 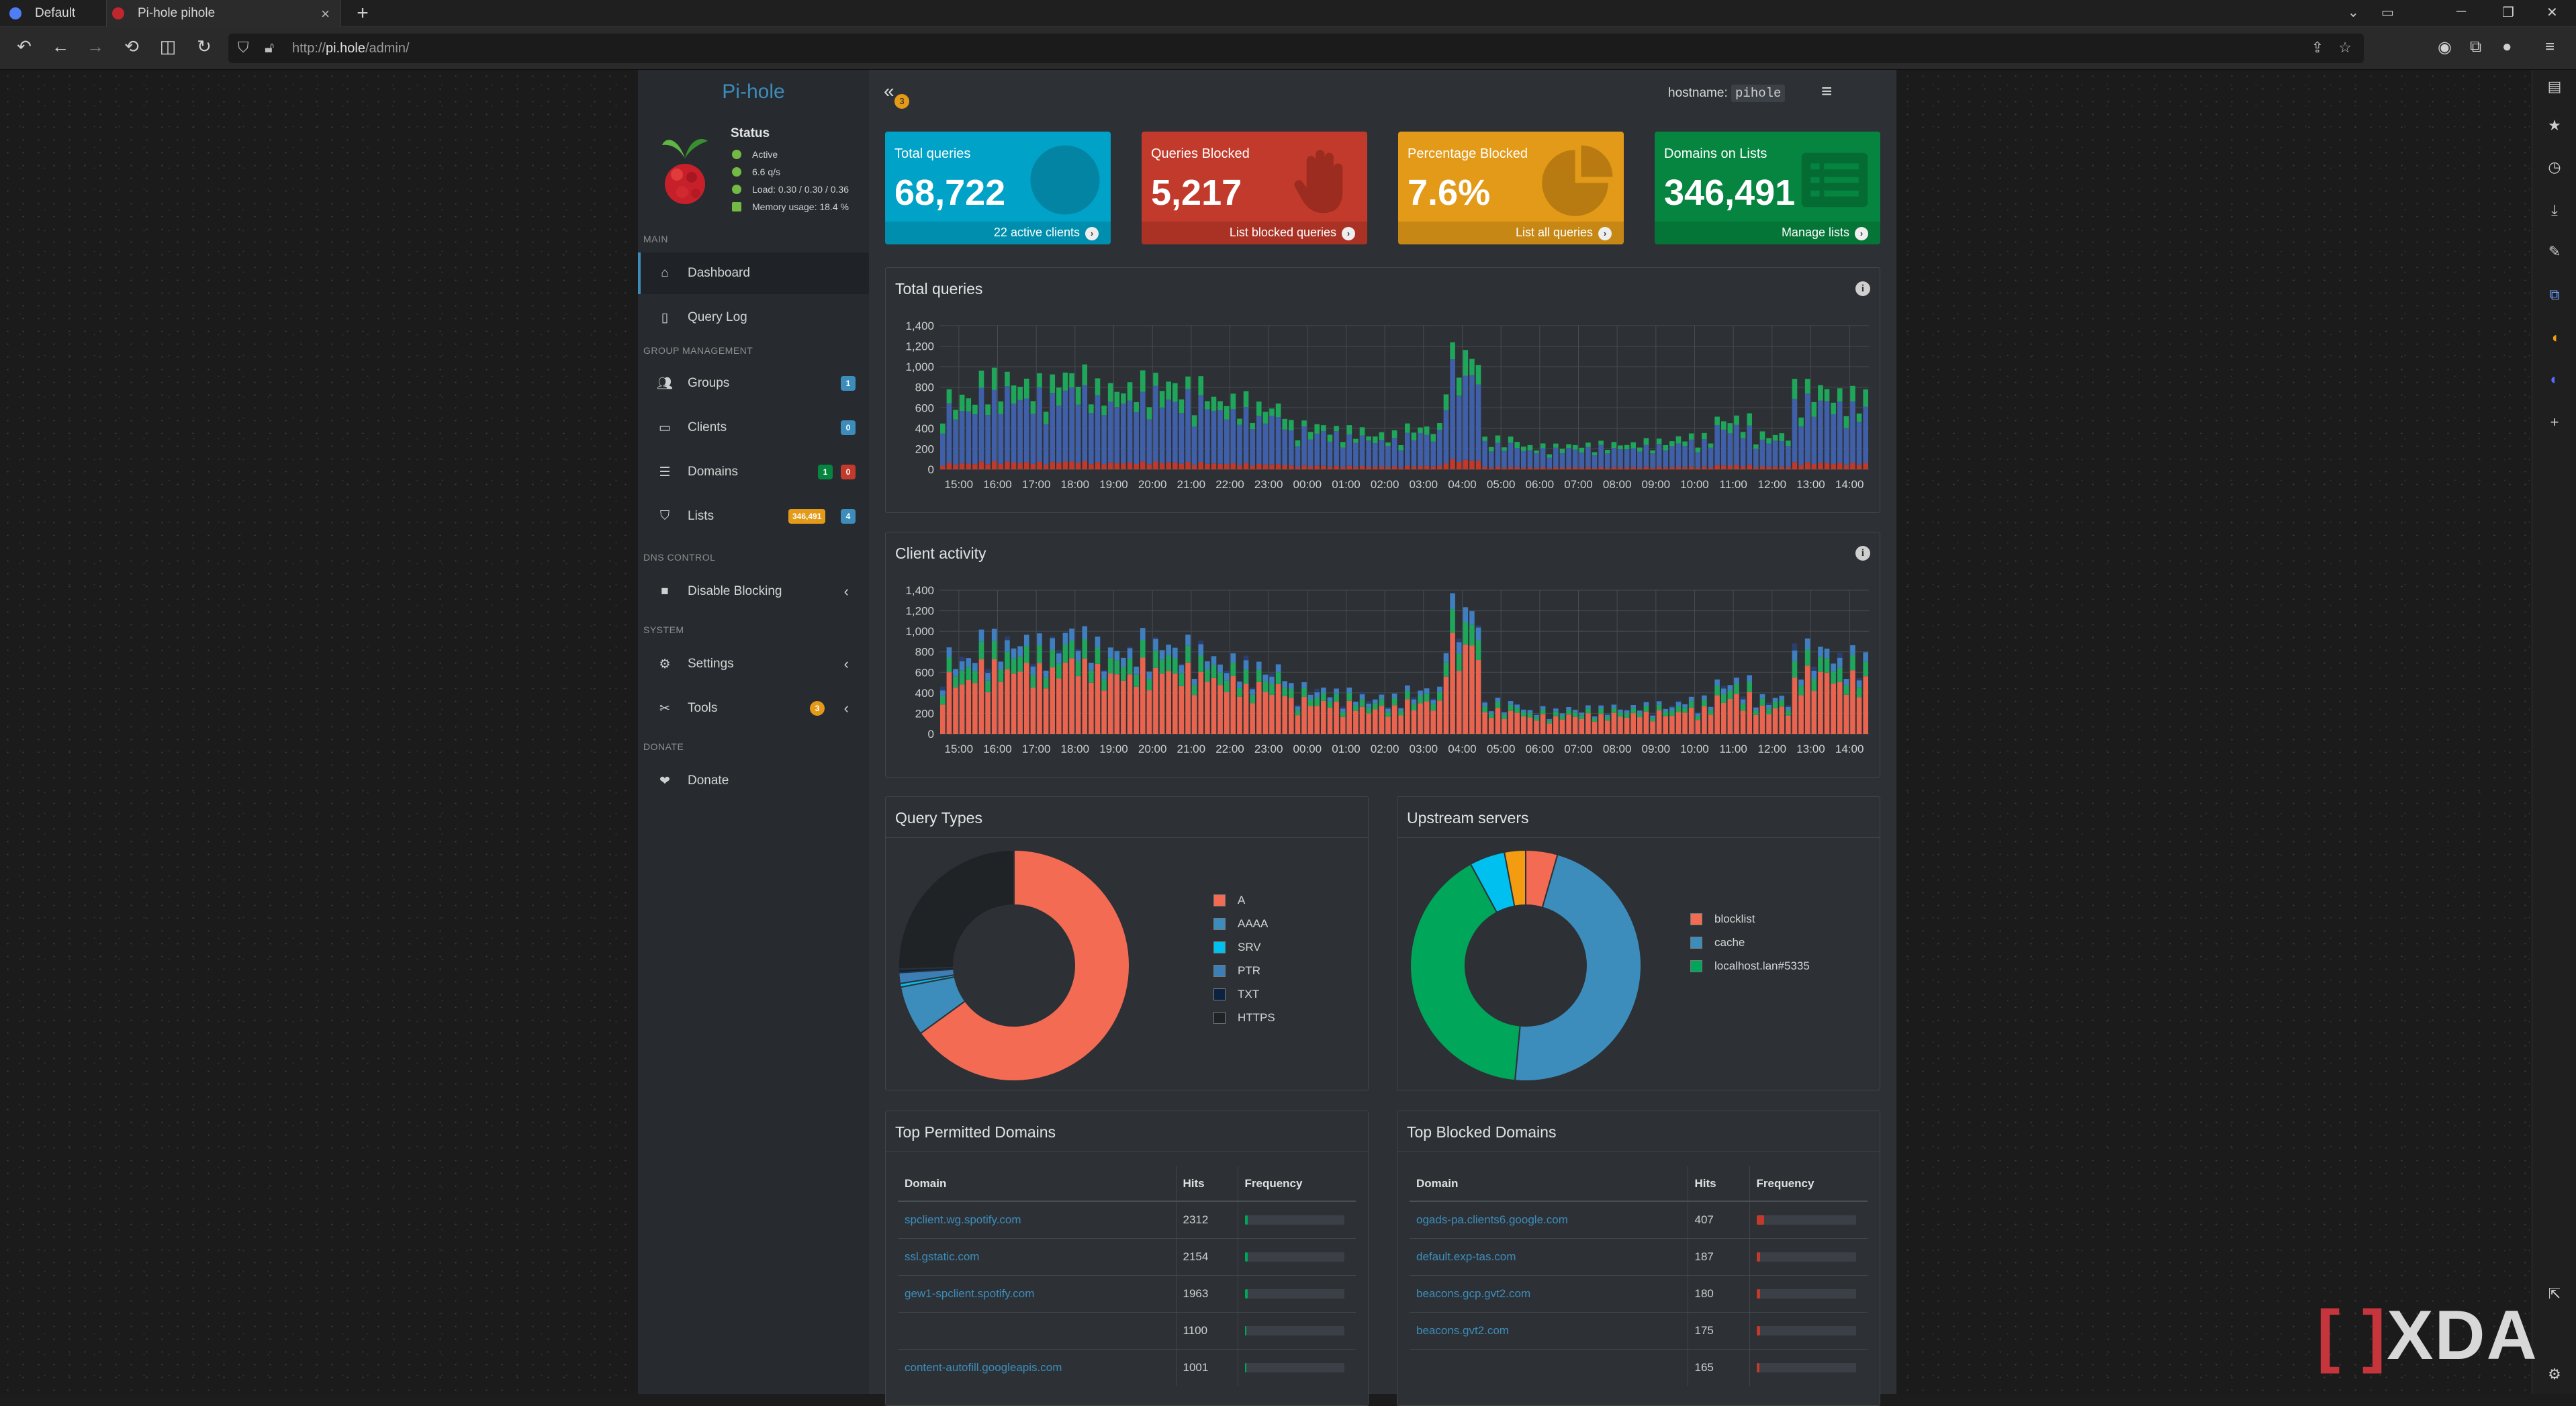 What do you see at coordinates (1037, 1293) in the screenshot?
I see `domain-link: gew1-spclient.spotify.com` at bounding box center [1037, 1293].